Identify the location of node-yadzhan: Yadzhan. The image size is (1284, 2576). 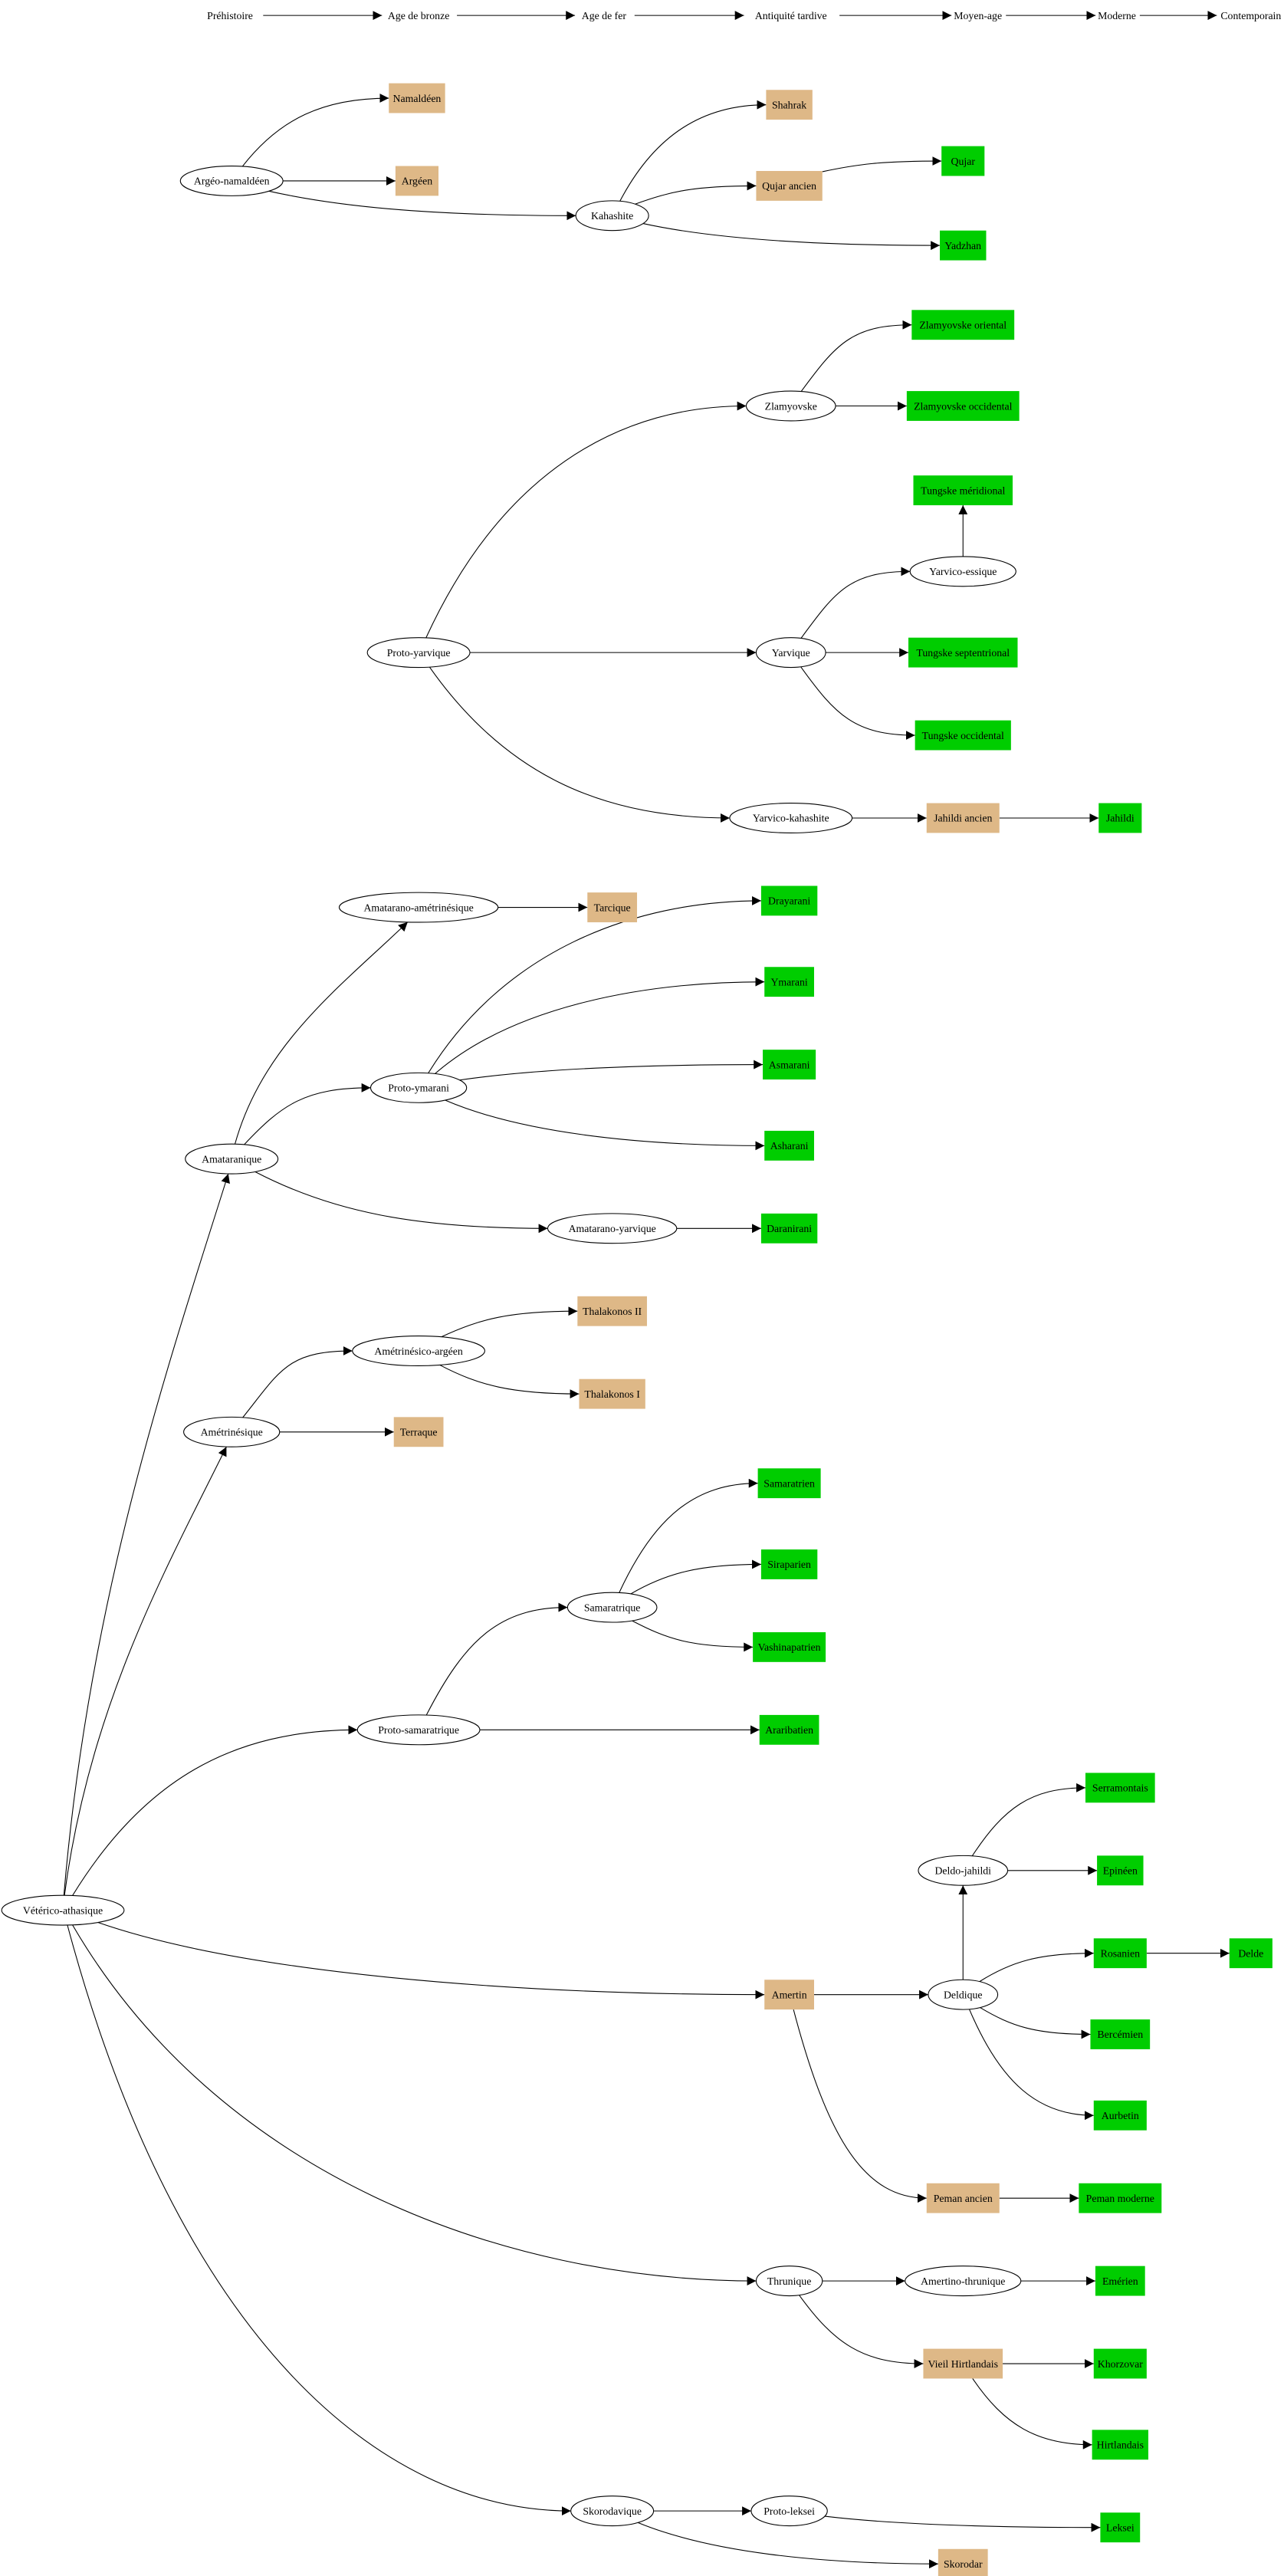
(963, 245).